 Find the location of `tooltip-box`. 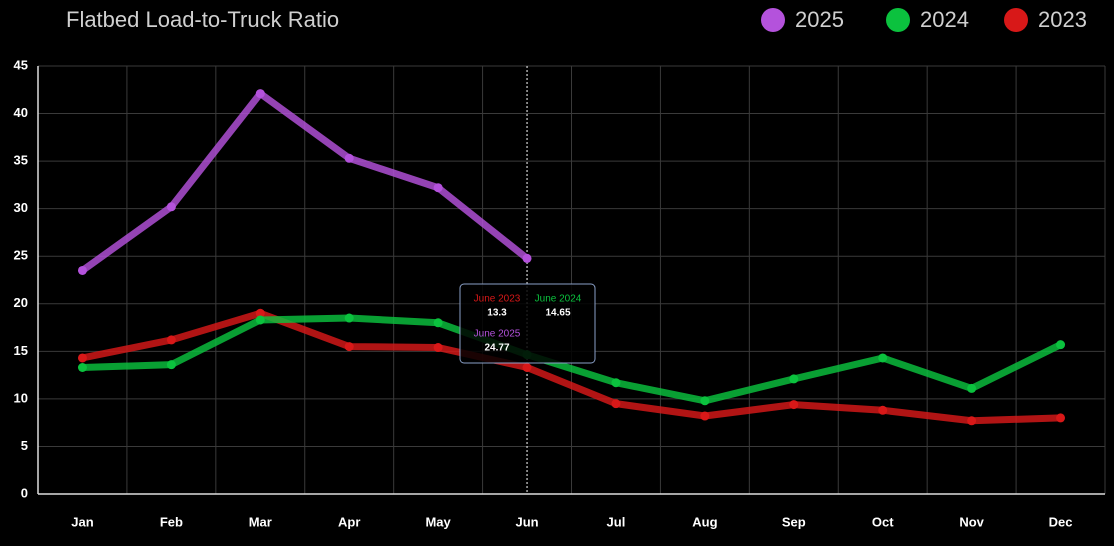

tooltip-box is located at coordinates (527, 323).